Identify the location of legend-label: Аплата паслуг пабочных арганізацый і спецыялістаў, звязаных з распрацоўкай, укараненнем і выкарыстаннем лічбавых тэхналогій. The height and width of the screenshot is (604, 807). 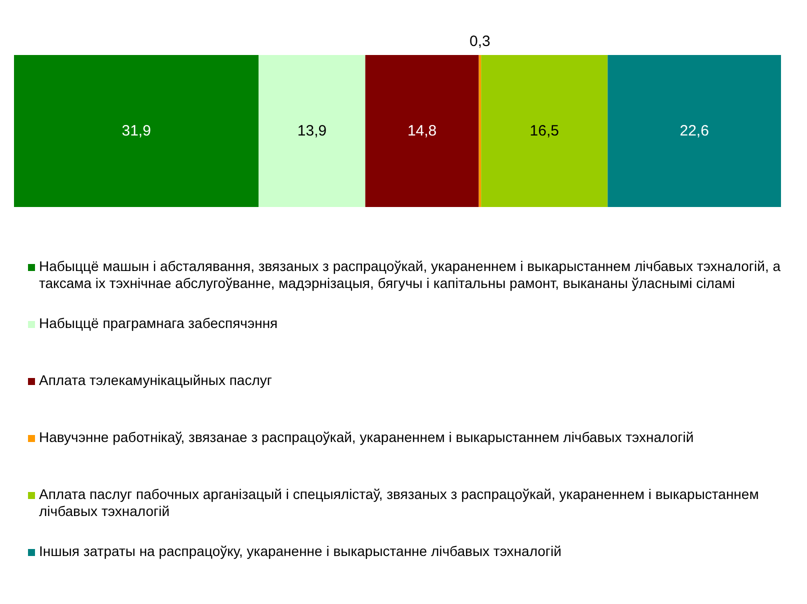
(399, 503).